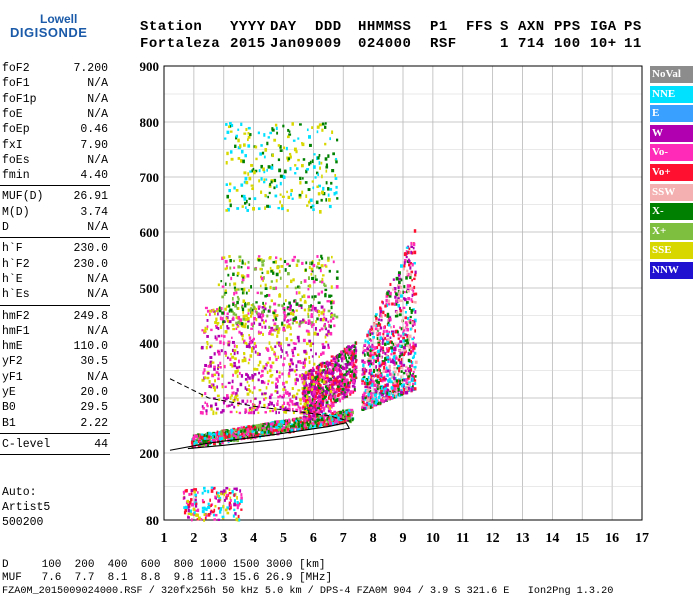 This screenshot has height=600, width=700. I want to click on param-separator, so click(55, 238).